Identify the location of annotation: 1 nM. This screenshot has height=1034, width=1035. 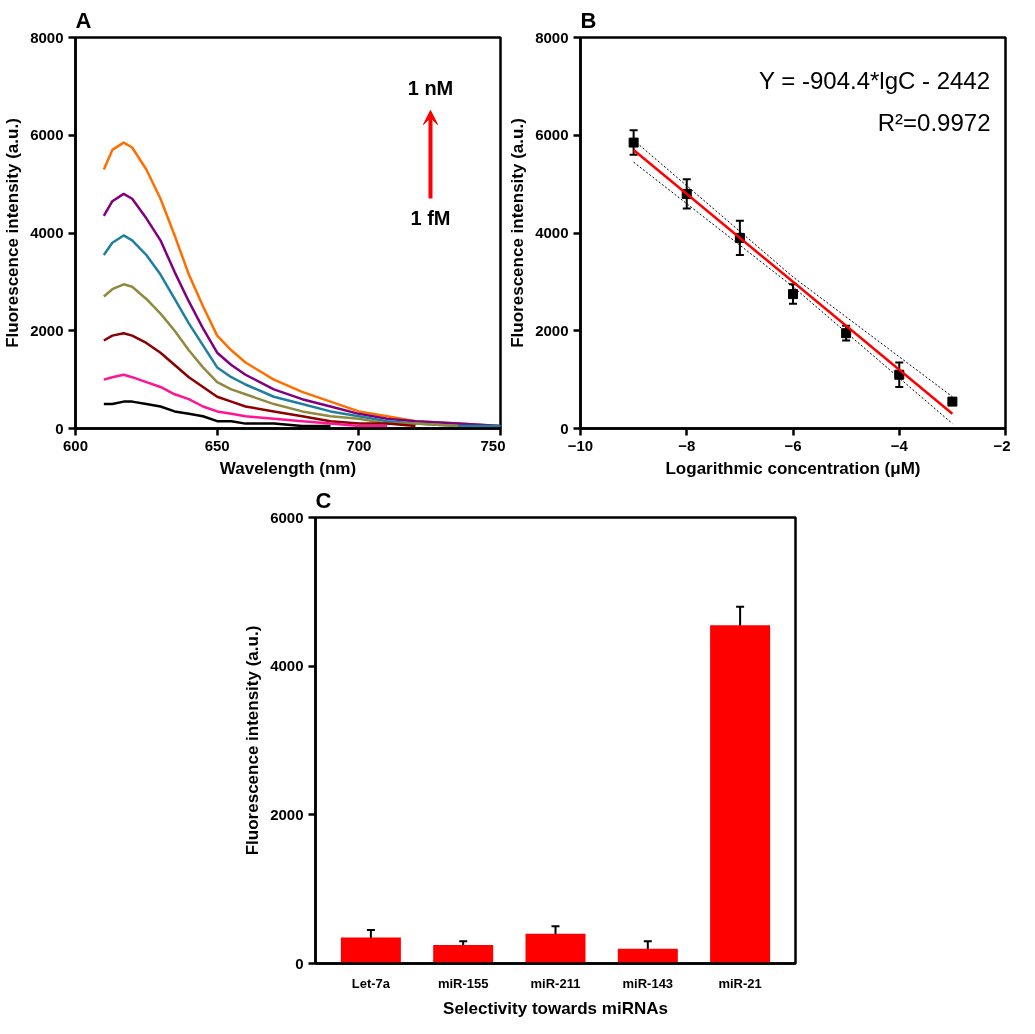
(430, 87).